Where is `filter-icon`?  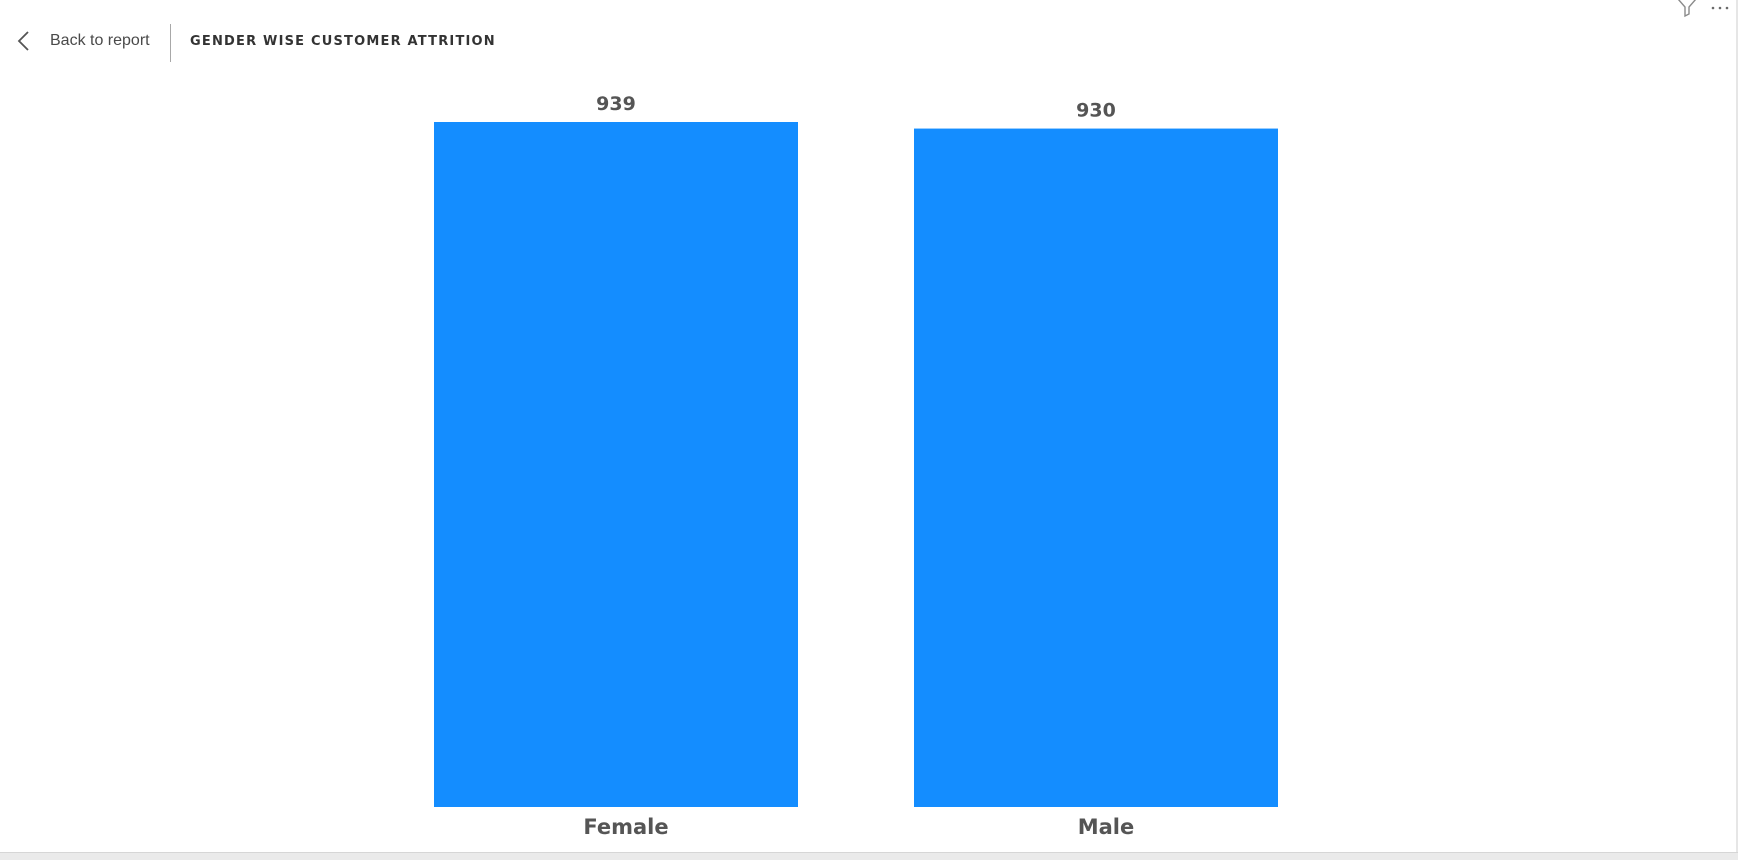 filter-icon is located at coordinates (1687, 9).